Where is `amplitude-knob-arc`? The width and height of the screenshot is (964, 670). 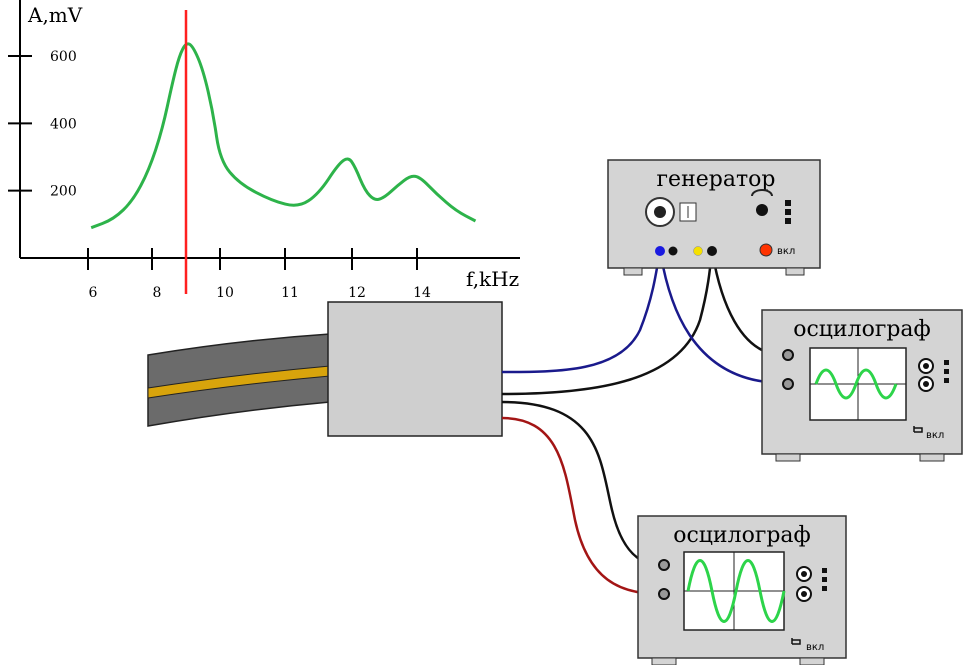 amplitude-knob-arc is located at coordinates (762, 193).